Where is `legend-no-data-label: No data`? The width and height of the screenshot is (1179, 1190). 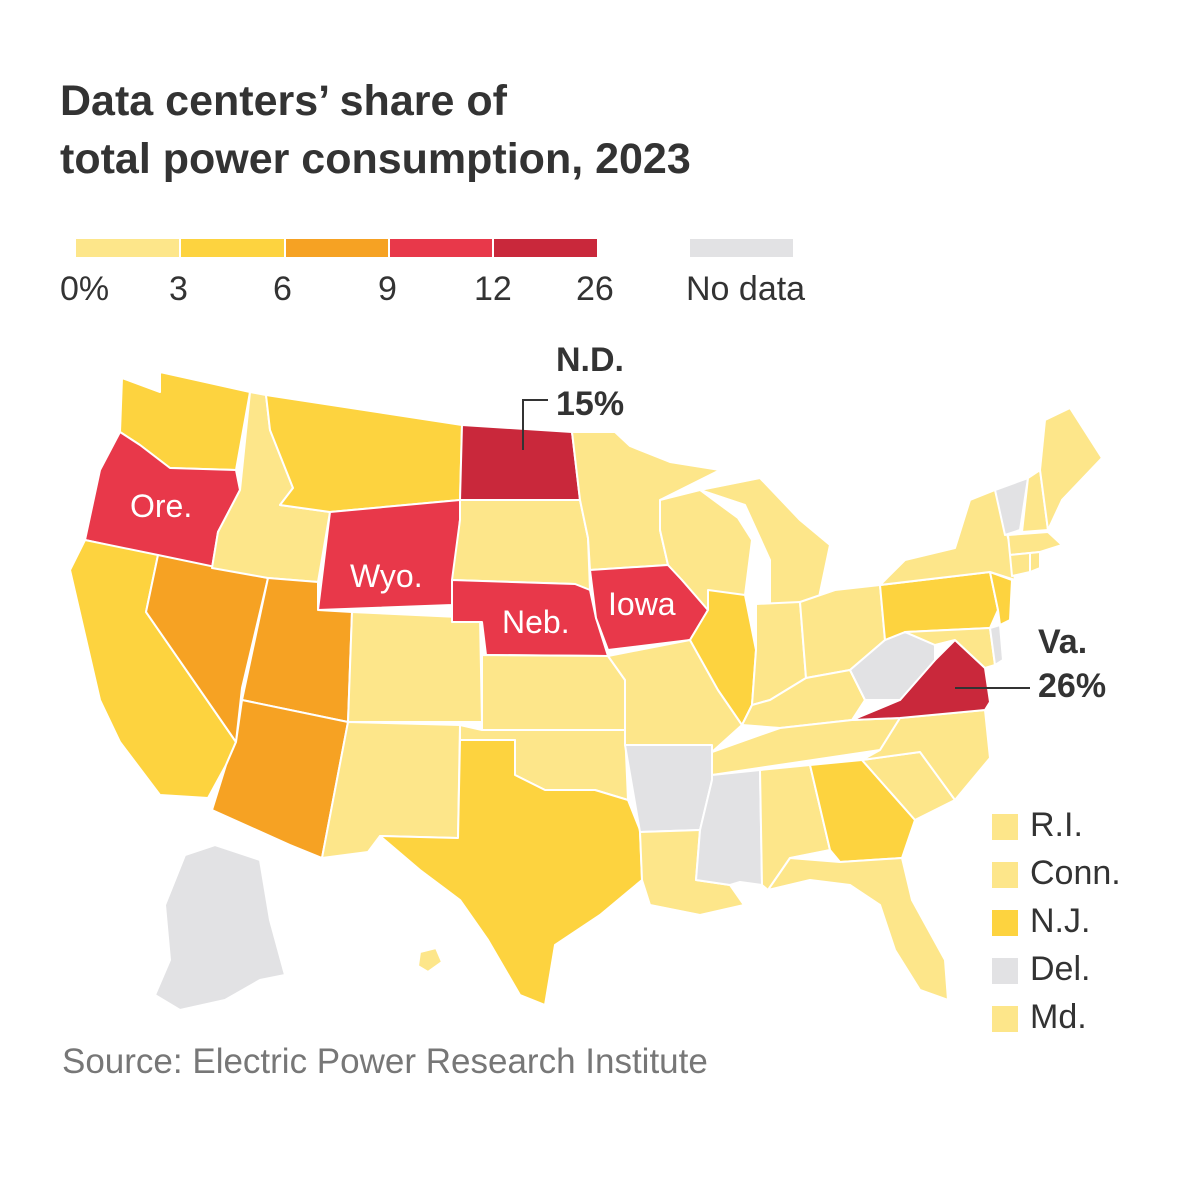 legend-no-data-label: No data is located at coordinates (746, 289).